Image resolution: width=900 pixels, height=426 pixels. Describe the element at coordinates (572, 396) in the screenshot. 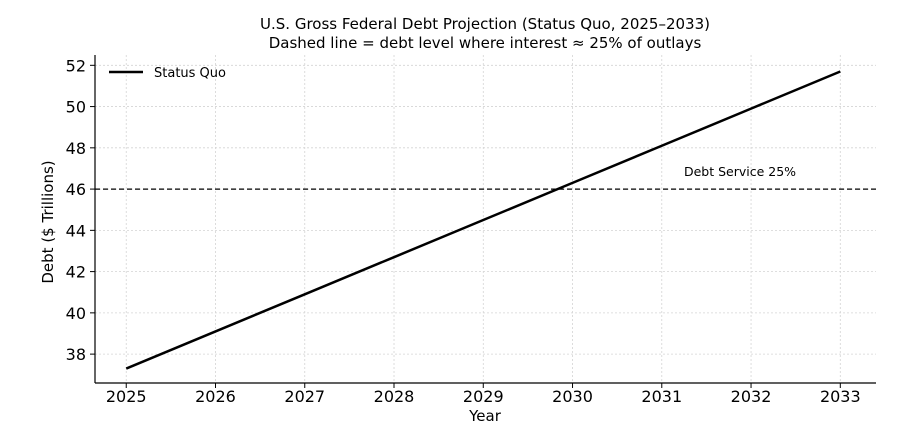

I see `x-tick-label: 2030` at that location.